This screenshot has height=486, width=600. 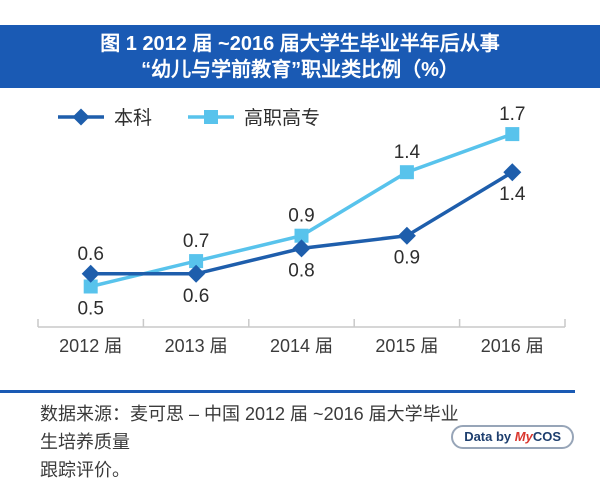 What do you see at coordinates (90, 346) in the screenshot?
I see `x-axis-label: 2012 届` at bounding box center [90, 346].